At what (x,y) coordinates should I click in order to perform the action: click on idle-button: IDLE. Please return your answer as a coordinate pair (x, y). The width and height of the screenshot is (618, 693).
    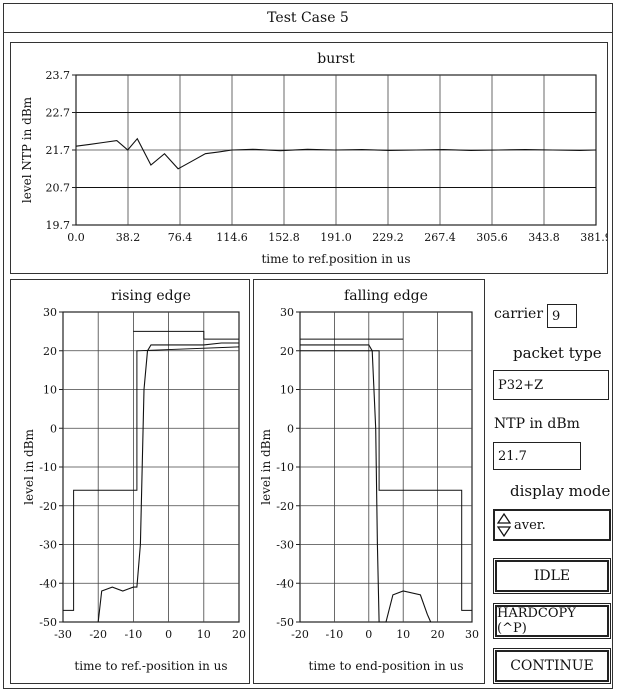
    Looking at the image, I should click on (552, 576).